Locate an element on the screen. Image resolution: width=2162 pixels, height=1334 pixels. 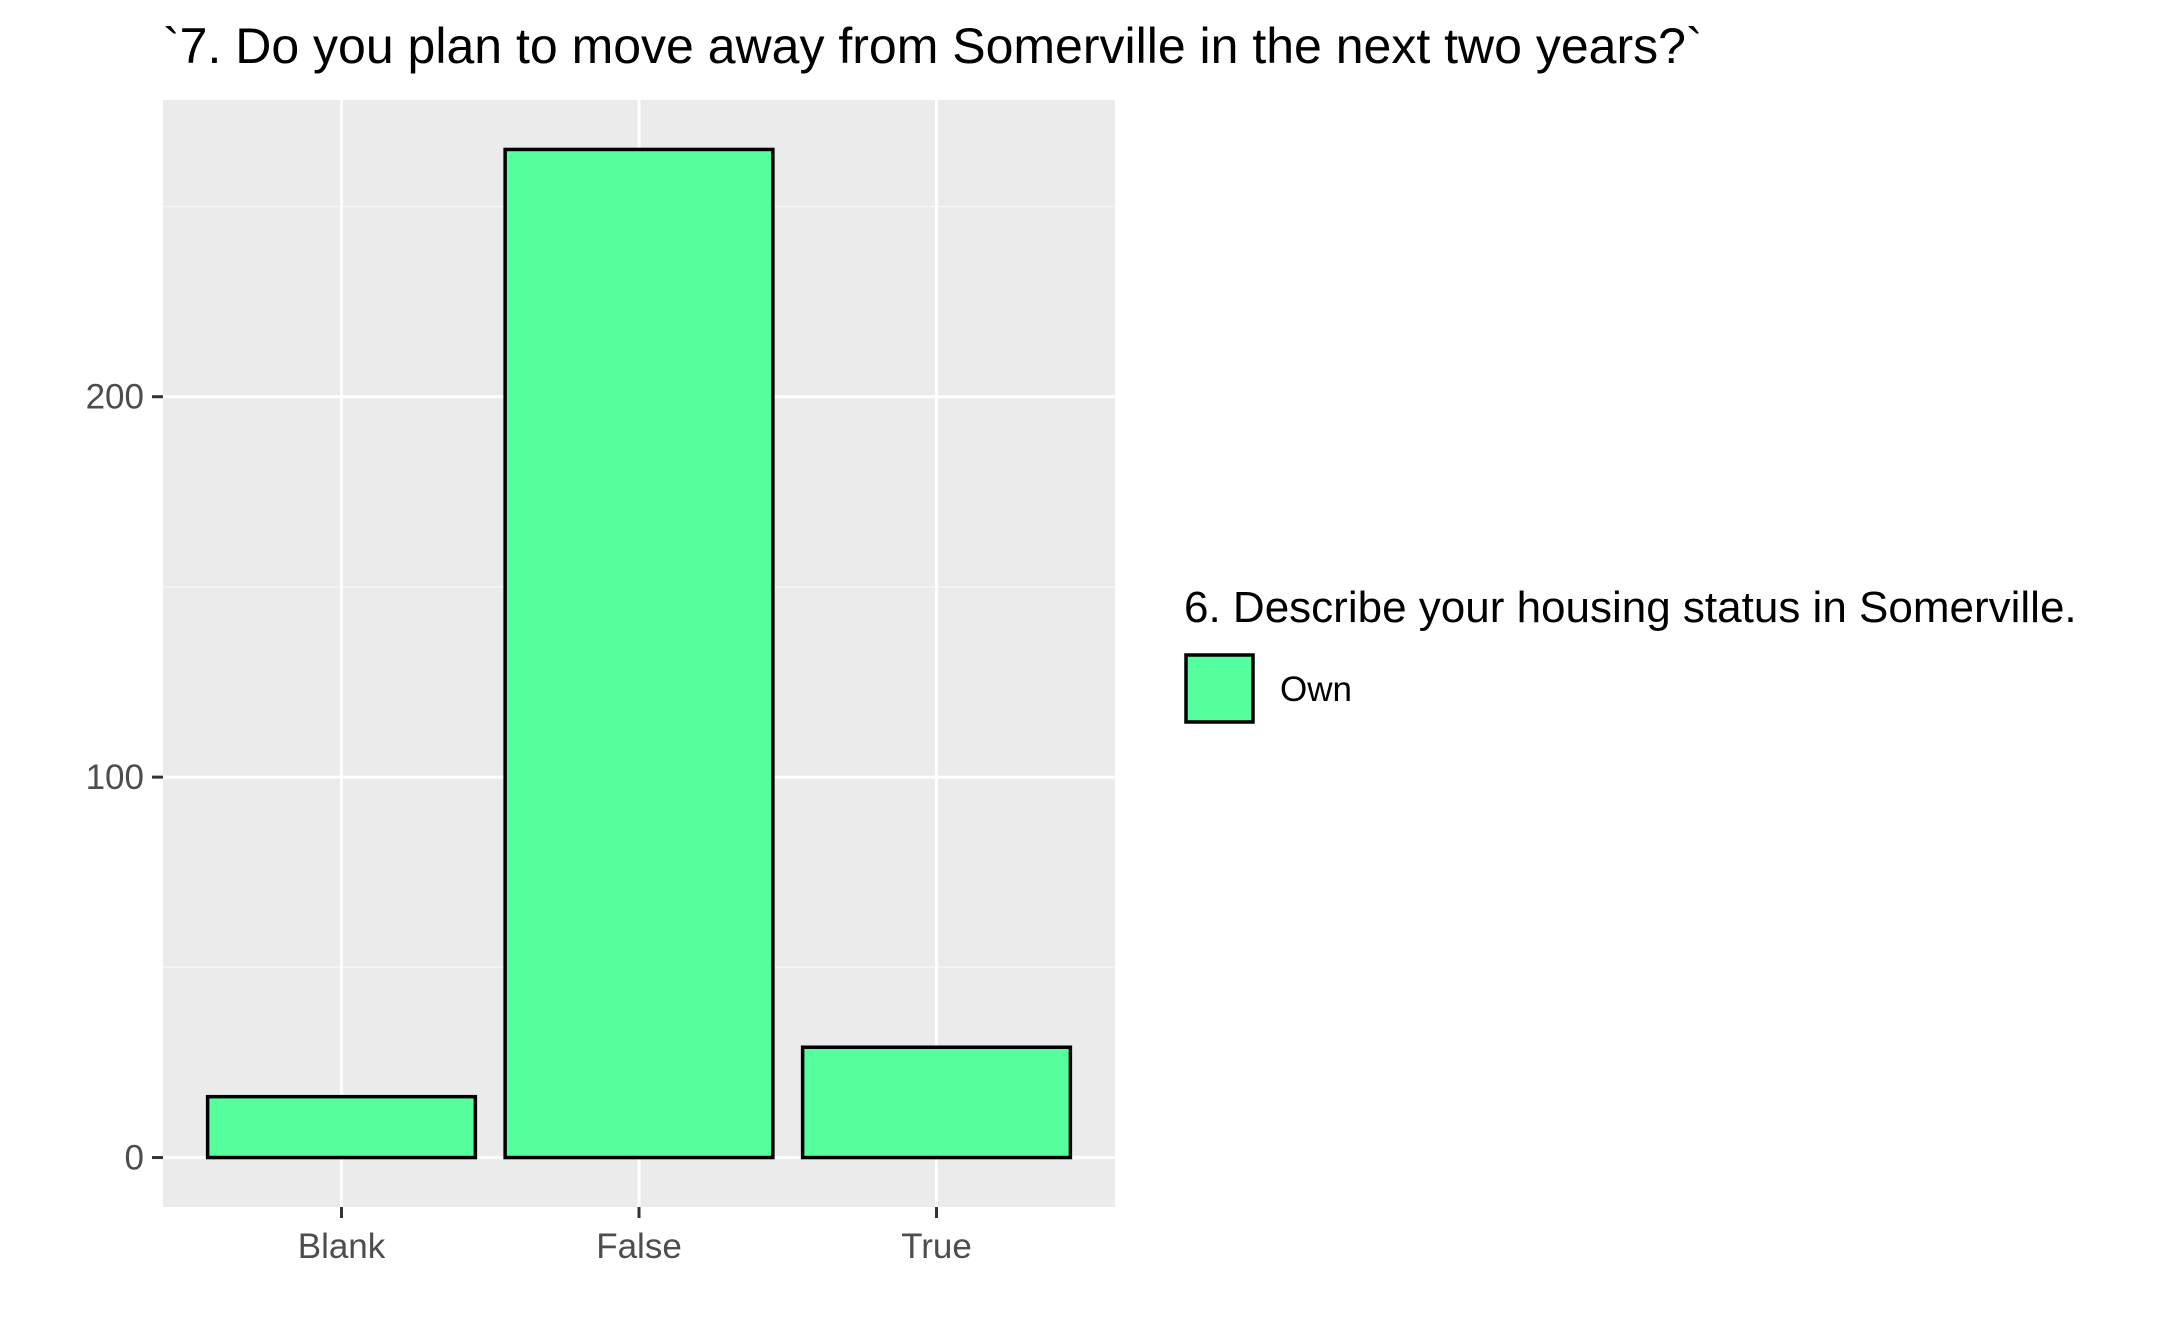
y-tick-label: 0 is located at coordinates (134, 1158).